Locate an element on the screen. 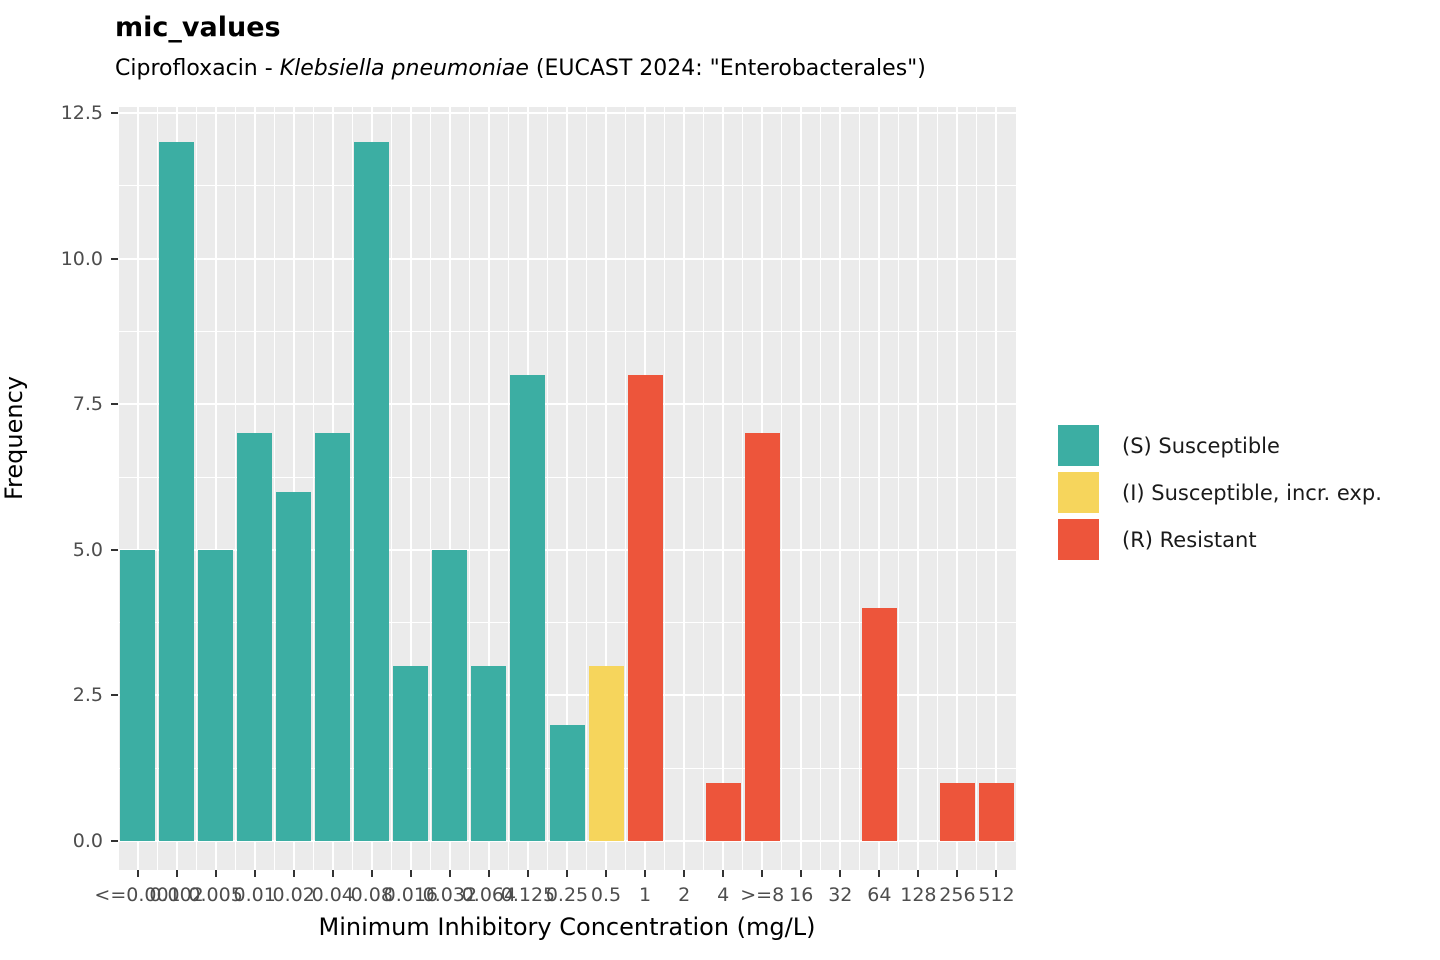  bar-0.002 is located at coordinates (177, 491).